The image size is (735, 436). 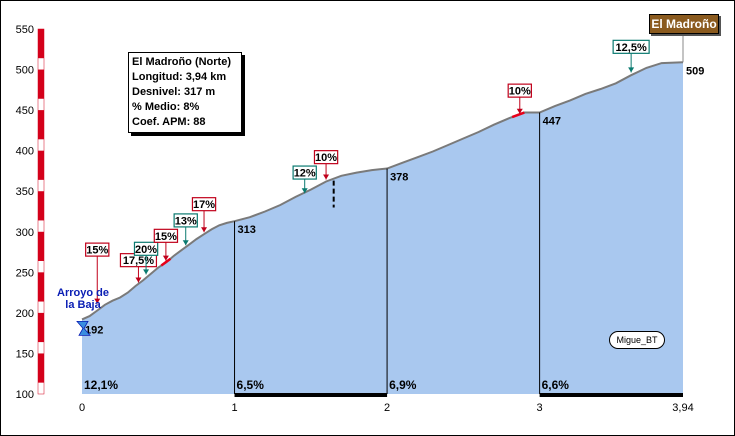 I want to click on x-tick-label: 3, so click(x=540, y=408).